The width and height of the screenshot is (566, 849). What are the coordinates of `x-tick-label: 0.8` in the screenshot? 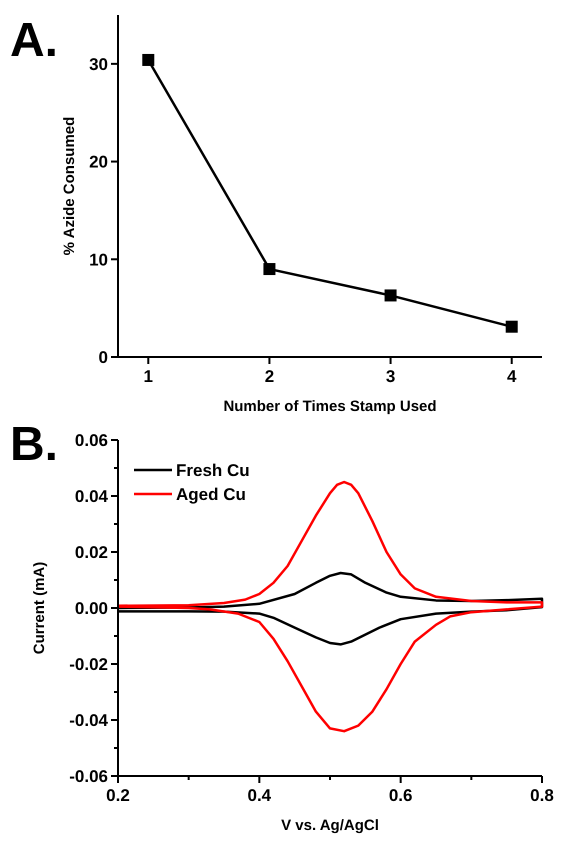 It's located at (542, 795).